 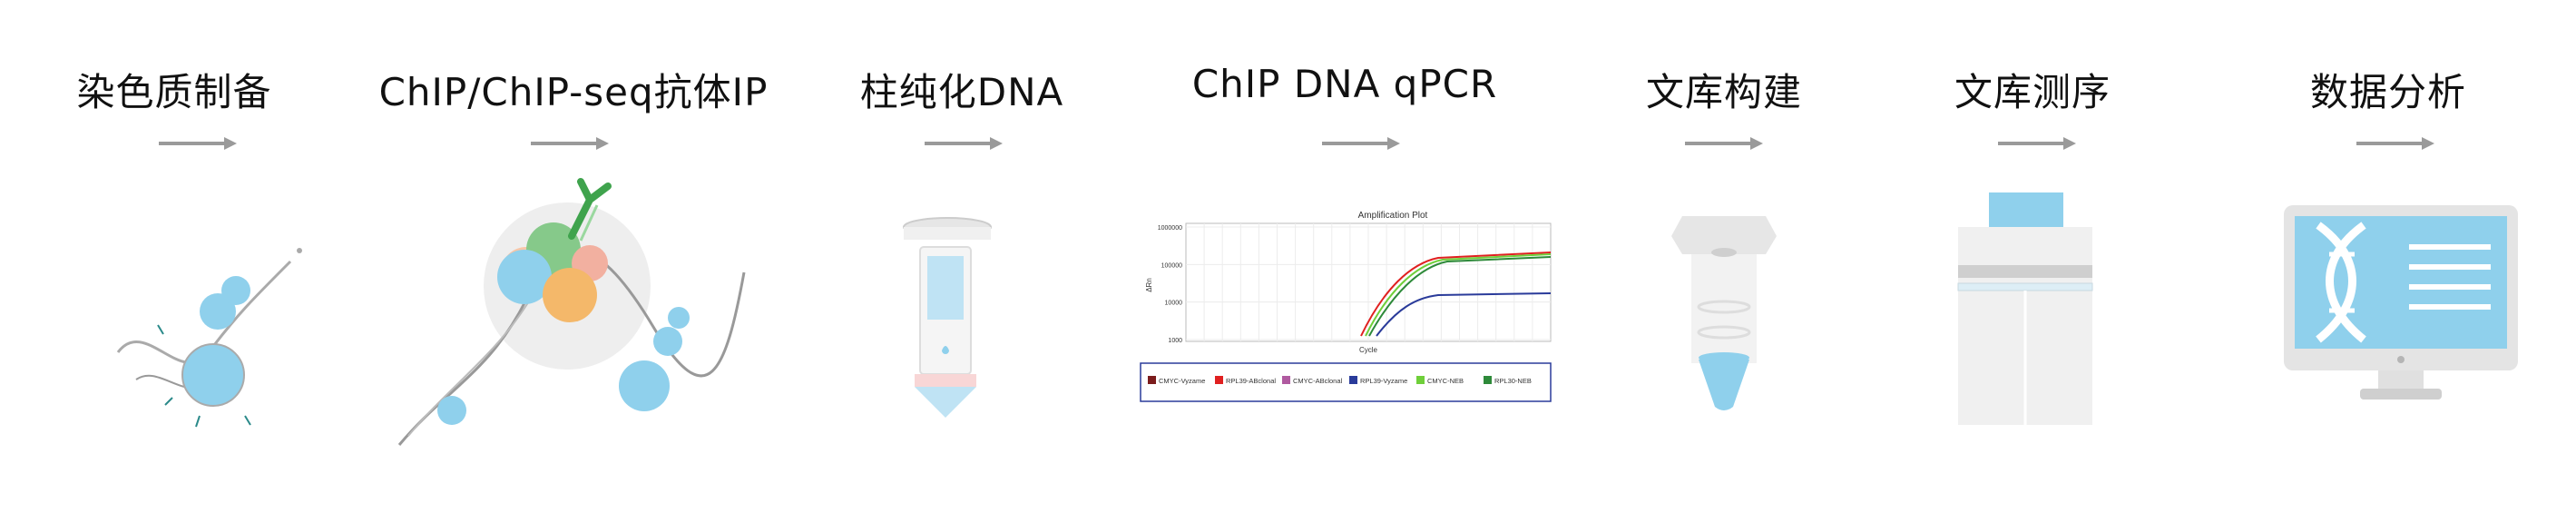 I want to click on sequencer-icon, so click(x=2025, y=308).